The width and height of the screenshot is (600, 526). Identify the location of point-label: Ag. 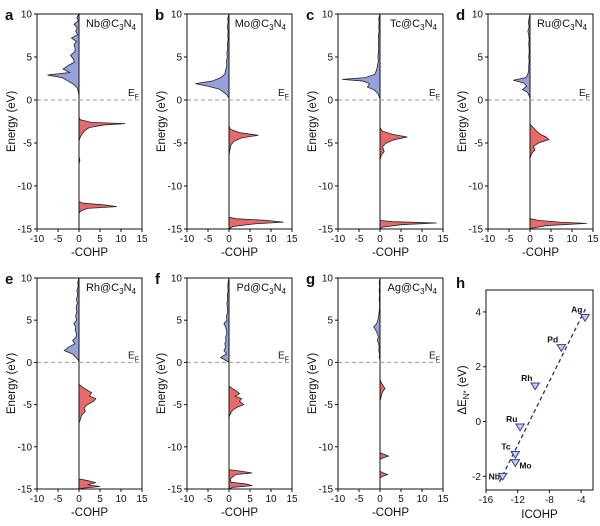
(576, 309).